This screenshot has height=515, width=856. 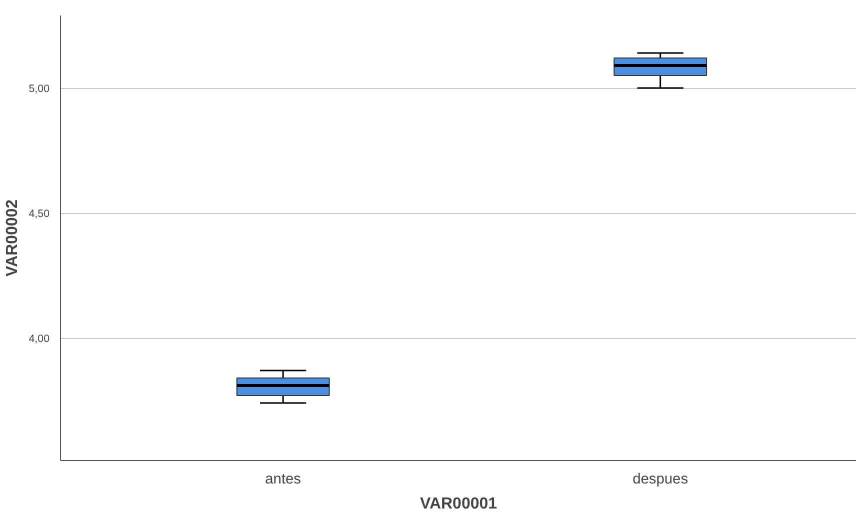 What do you see at coordinates (12, 238) in the screenshot?
I see `y-axis-title: VAR00002` at bounding box center [12, 238].